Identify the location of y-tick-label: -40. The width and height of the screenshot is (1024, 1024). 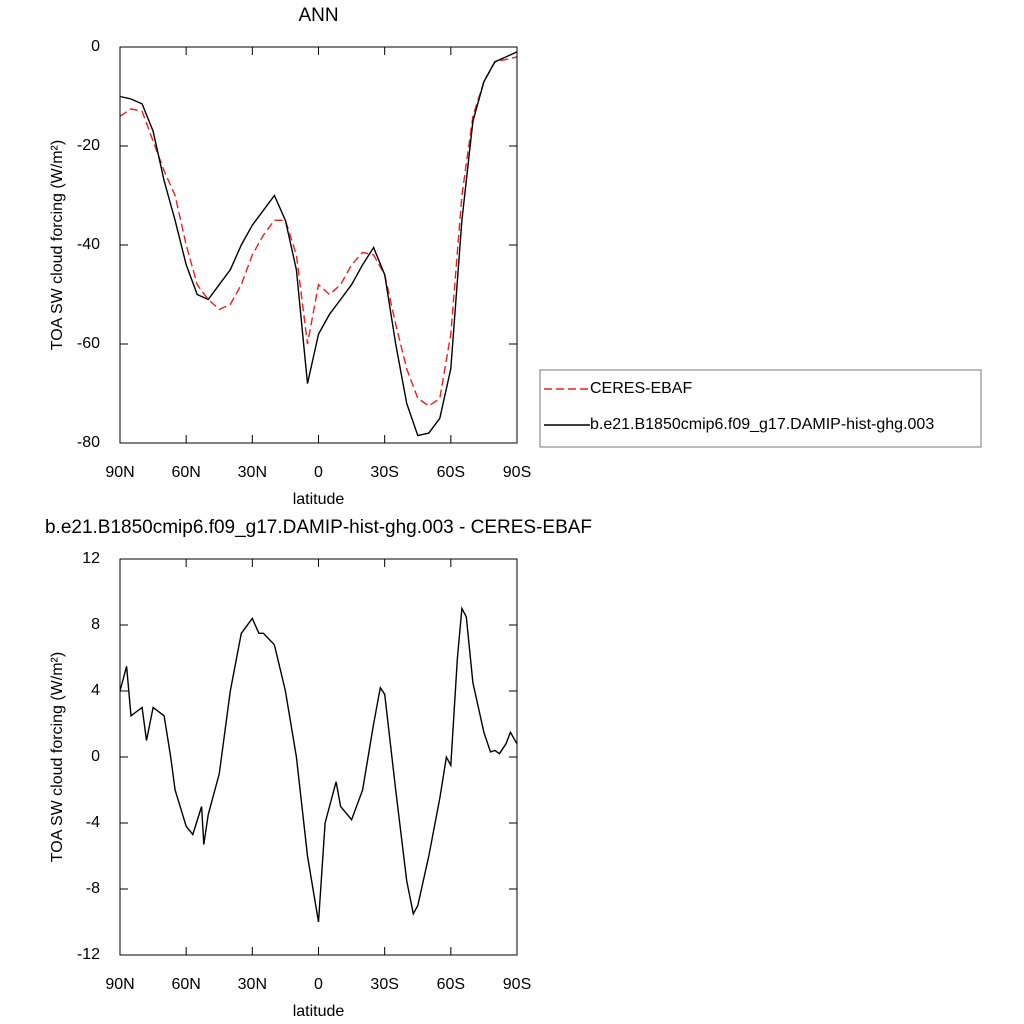
(88, 244).